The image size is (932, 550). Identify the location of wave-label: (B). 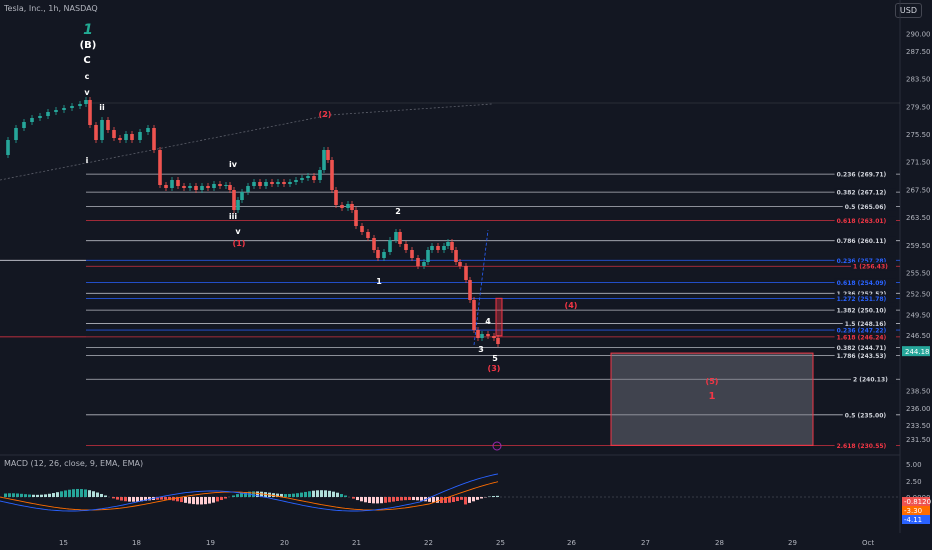
(88, 45).